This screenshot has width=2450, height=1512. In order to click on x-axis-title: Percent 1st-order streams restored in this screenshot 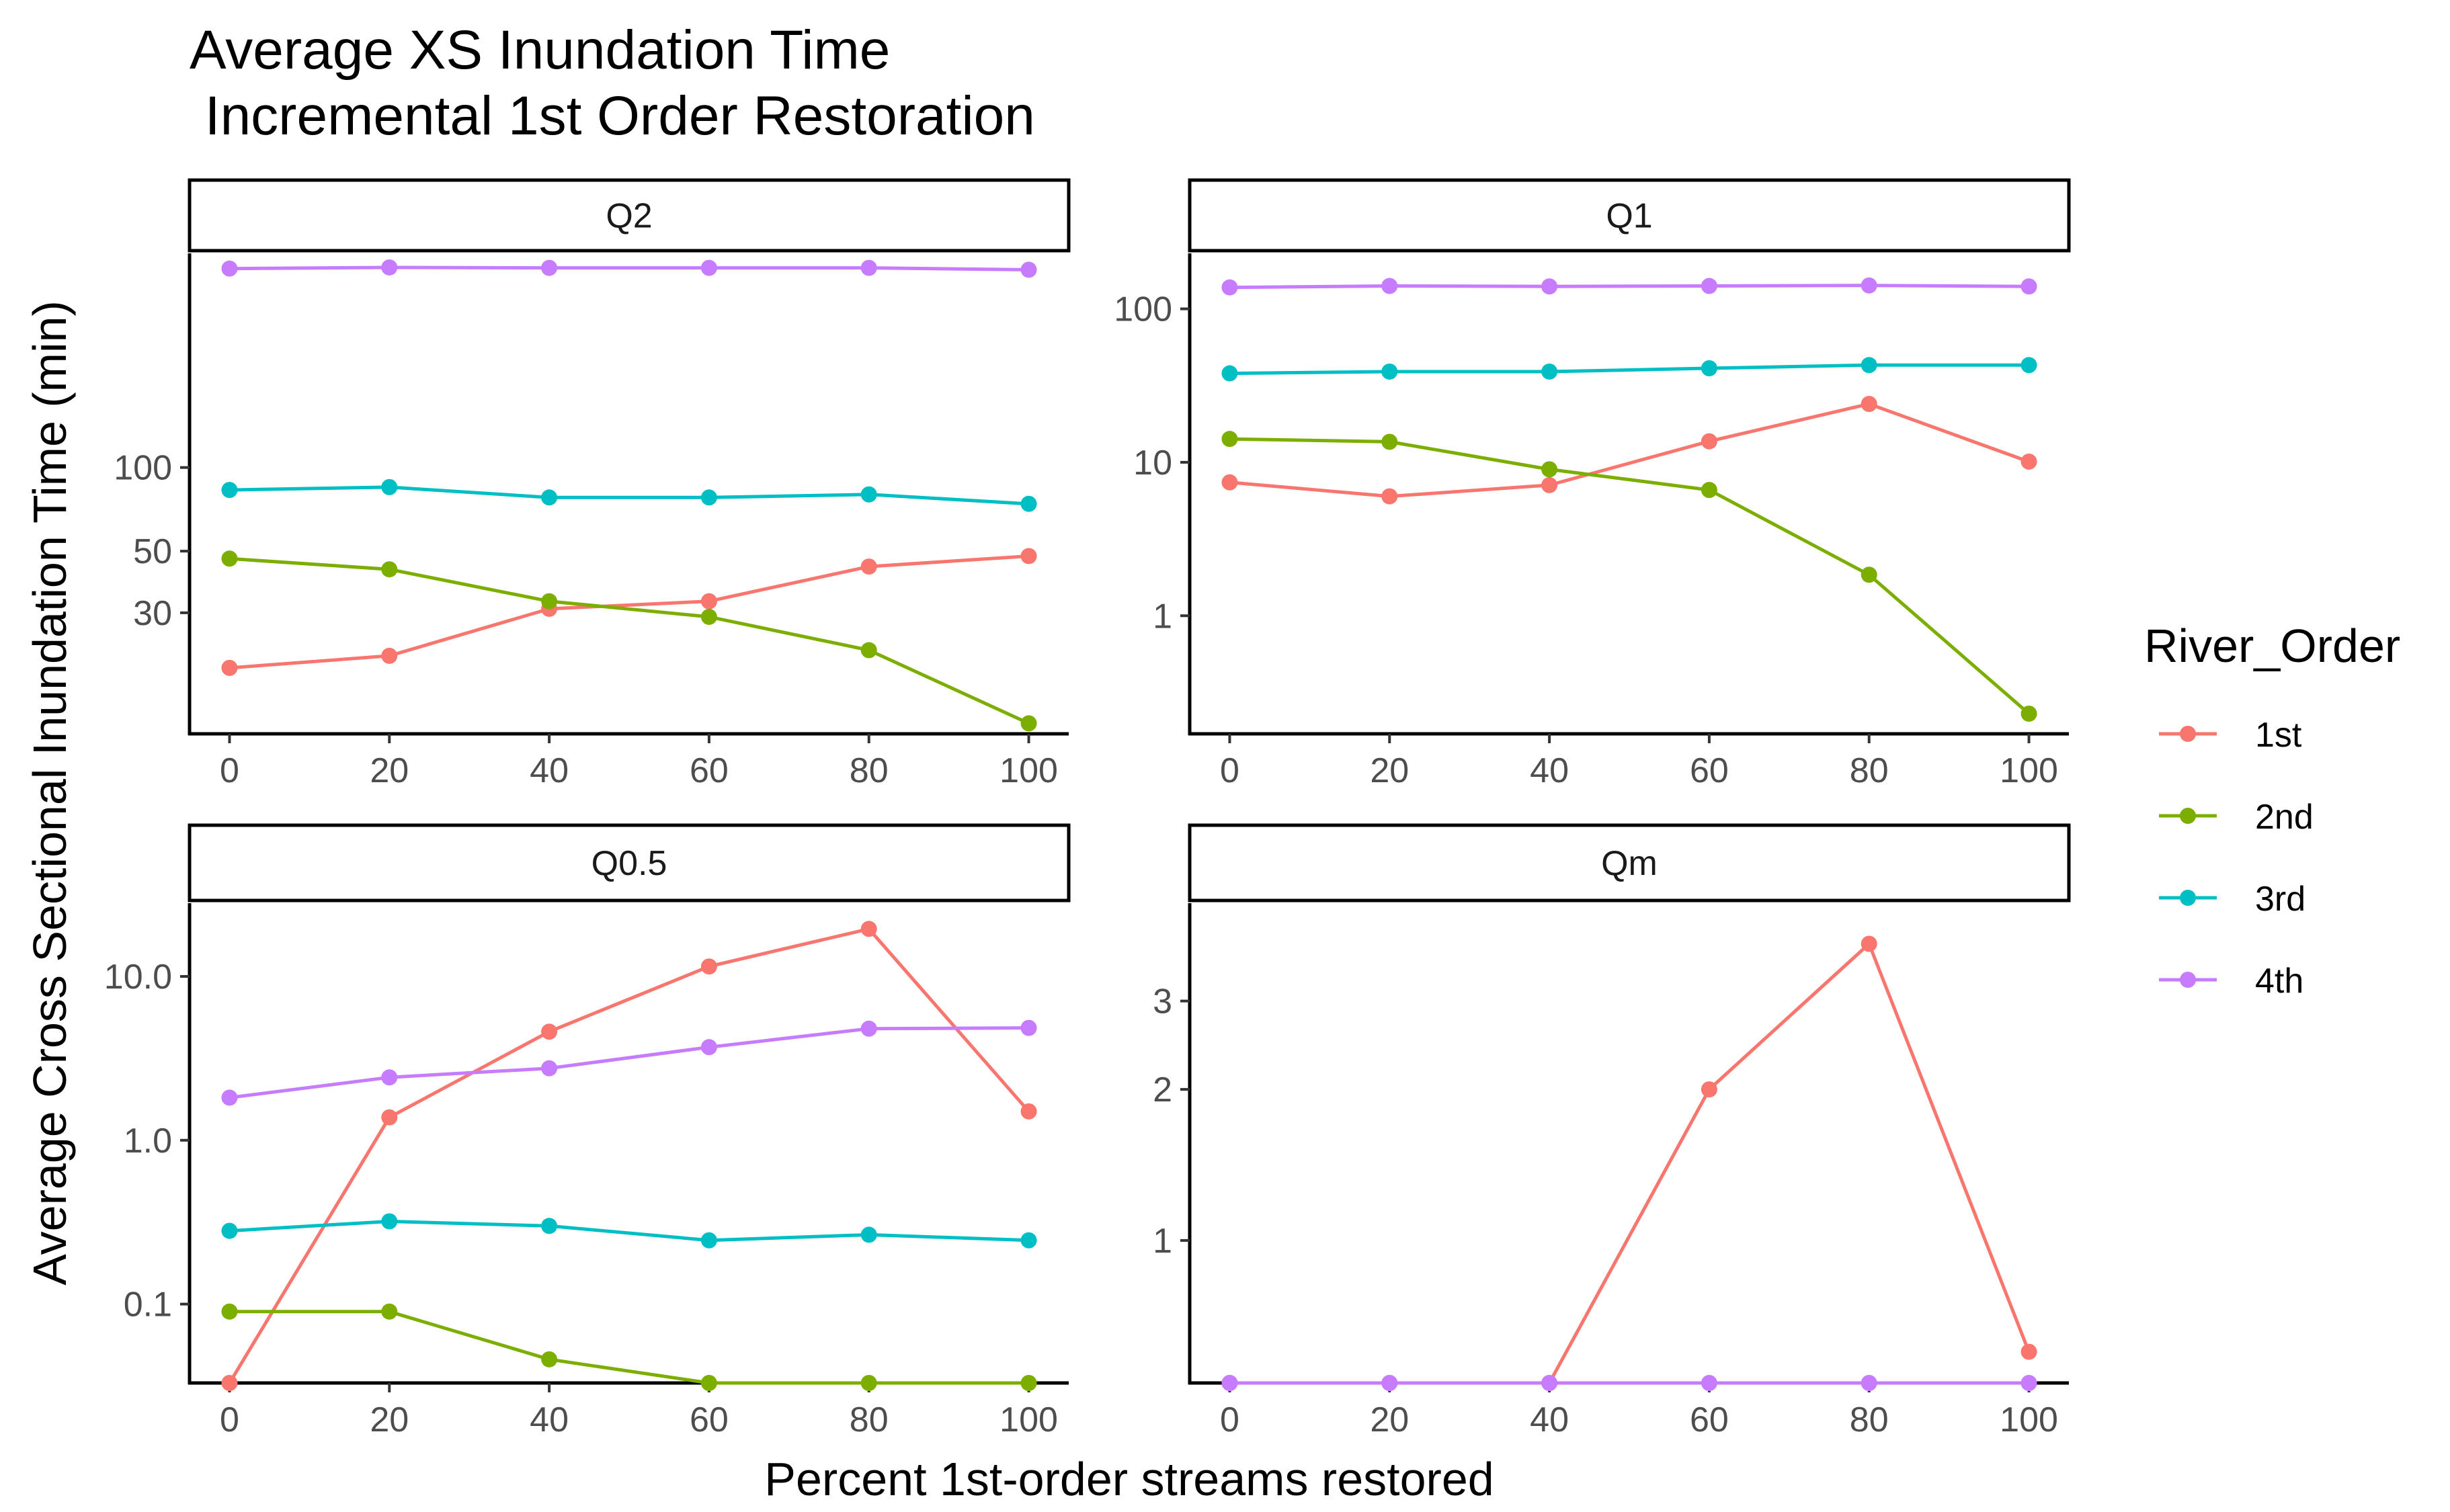, I will do `click(1129, 1479)`.